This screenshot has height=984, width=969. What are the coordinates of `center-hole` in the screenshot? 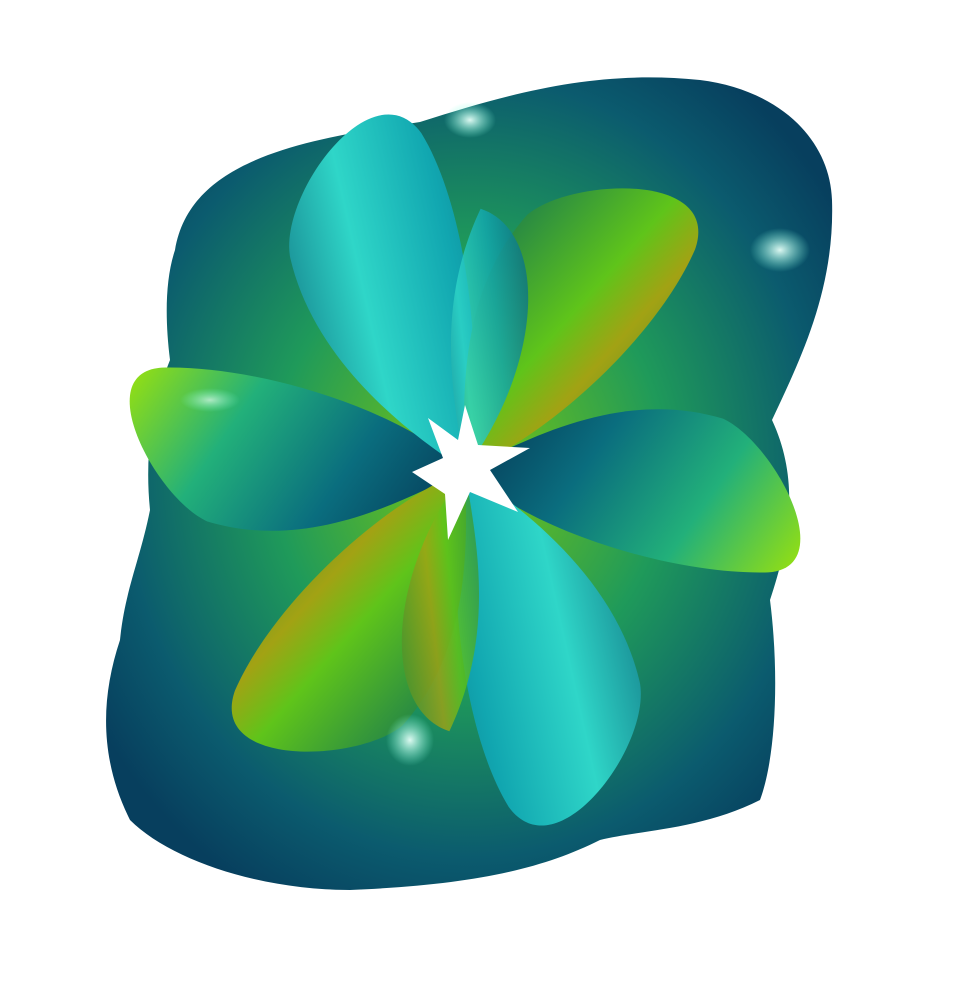 It's located at (471, 472).